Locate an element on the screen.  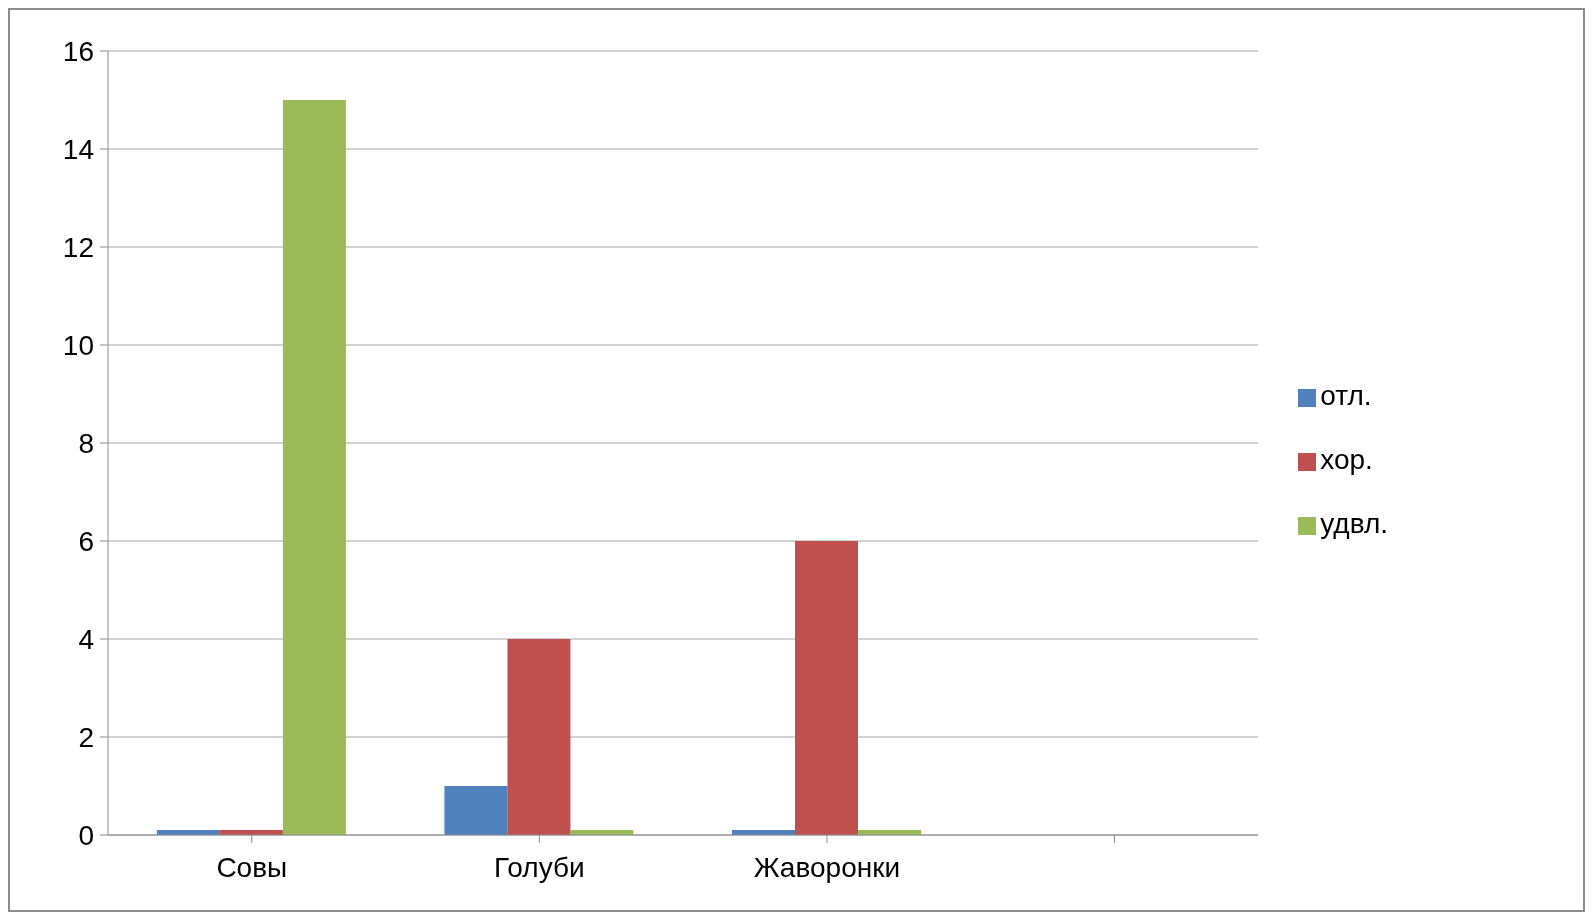
y-tick-label: 2 is located at coordinates (86, 737).